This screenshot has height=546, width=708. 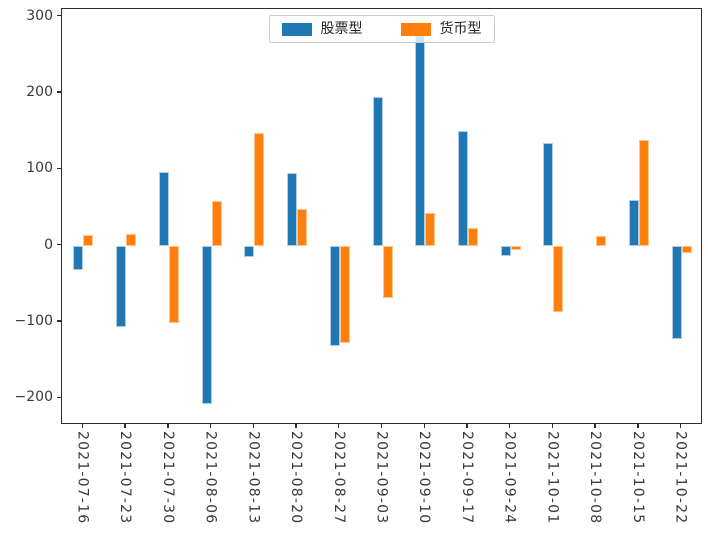 What do you see at coordinates (33, 397) in the screenshot?
I see `y-tick-label: −200` at bounding box center [33, 397].